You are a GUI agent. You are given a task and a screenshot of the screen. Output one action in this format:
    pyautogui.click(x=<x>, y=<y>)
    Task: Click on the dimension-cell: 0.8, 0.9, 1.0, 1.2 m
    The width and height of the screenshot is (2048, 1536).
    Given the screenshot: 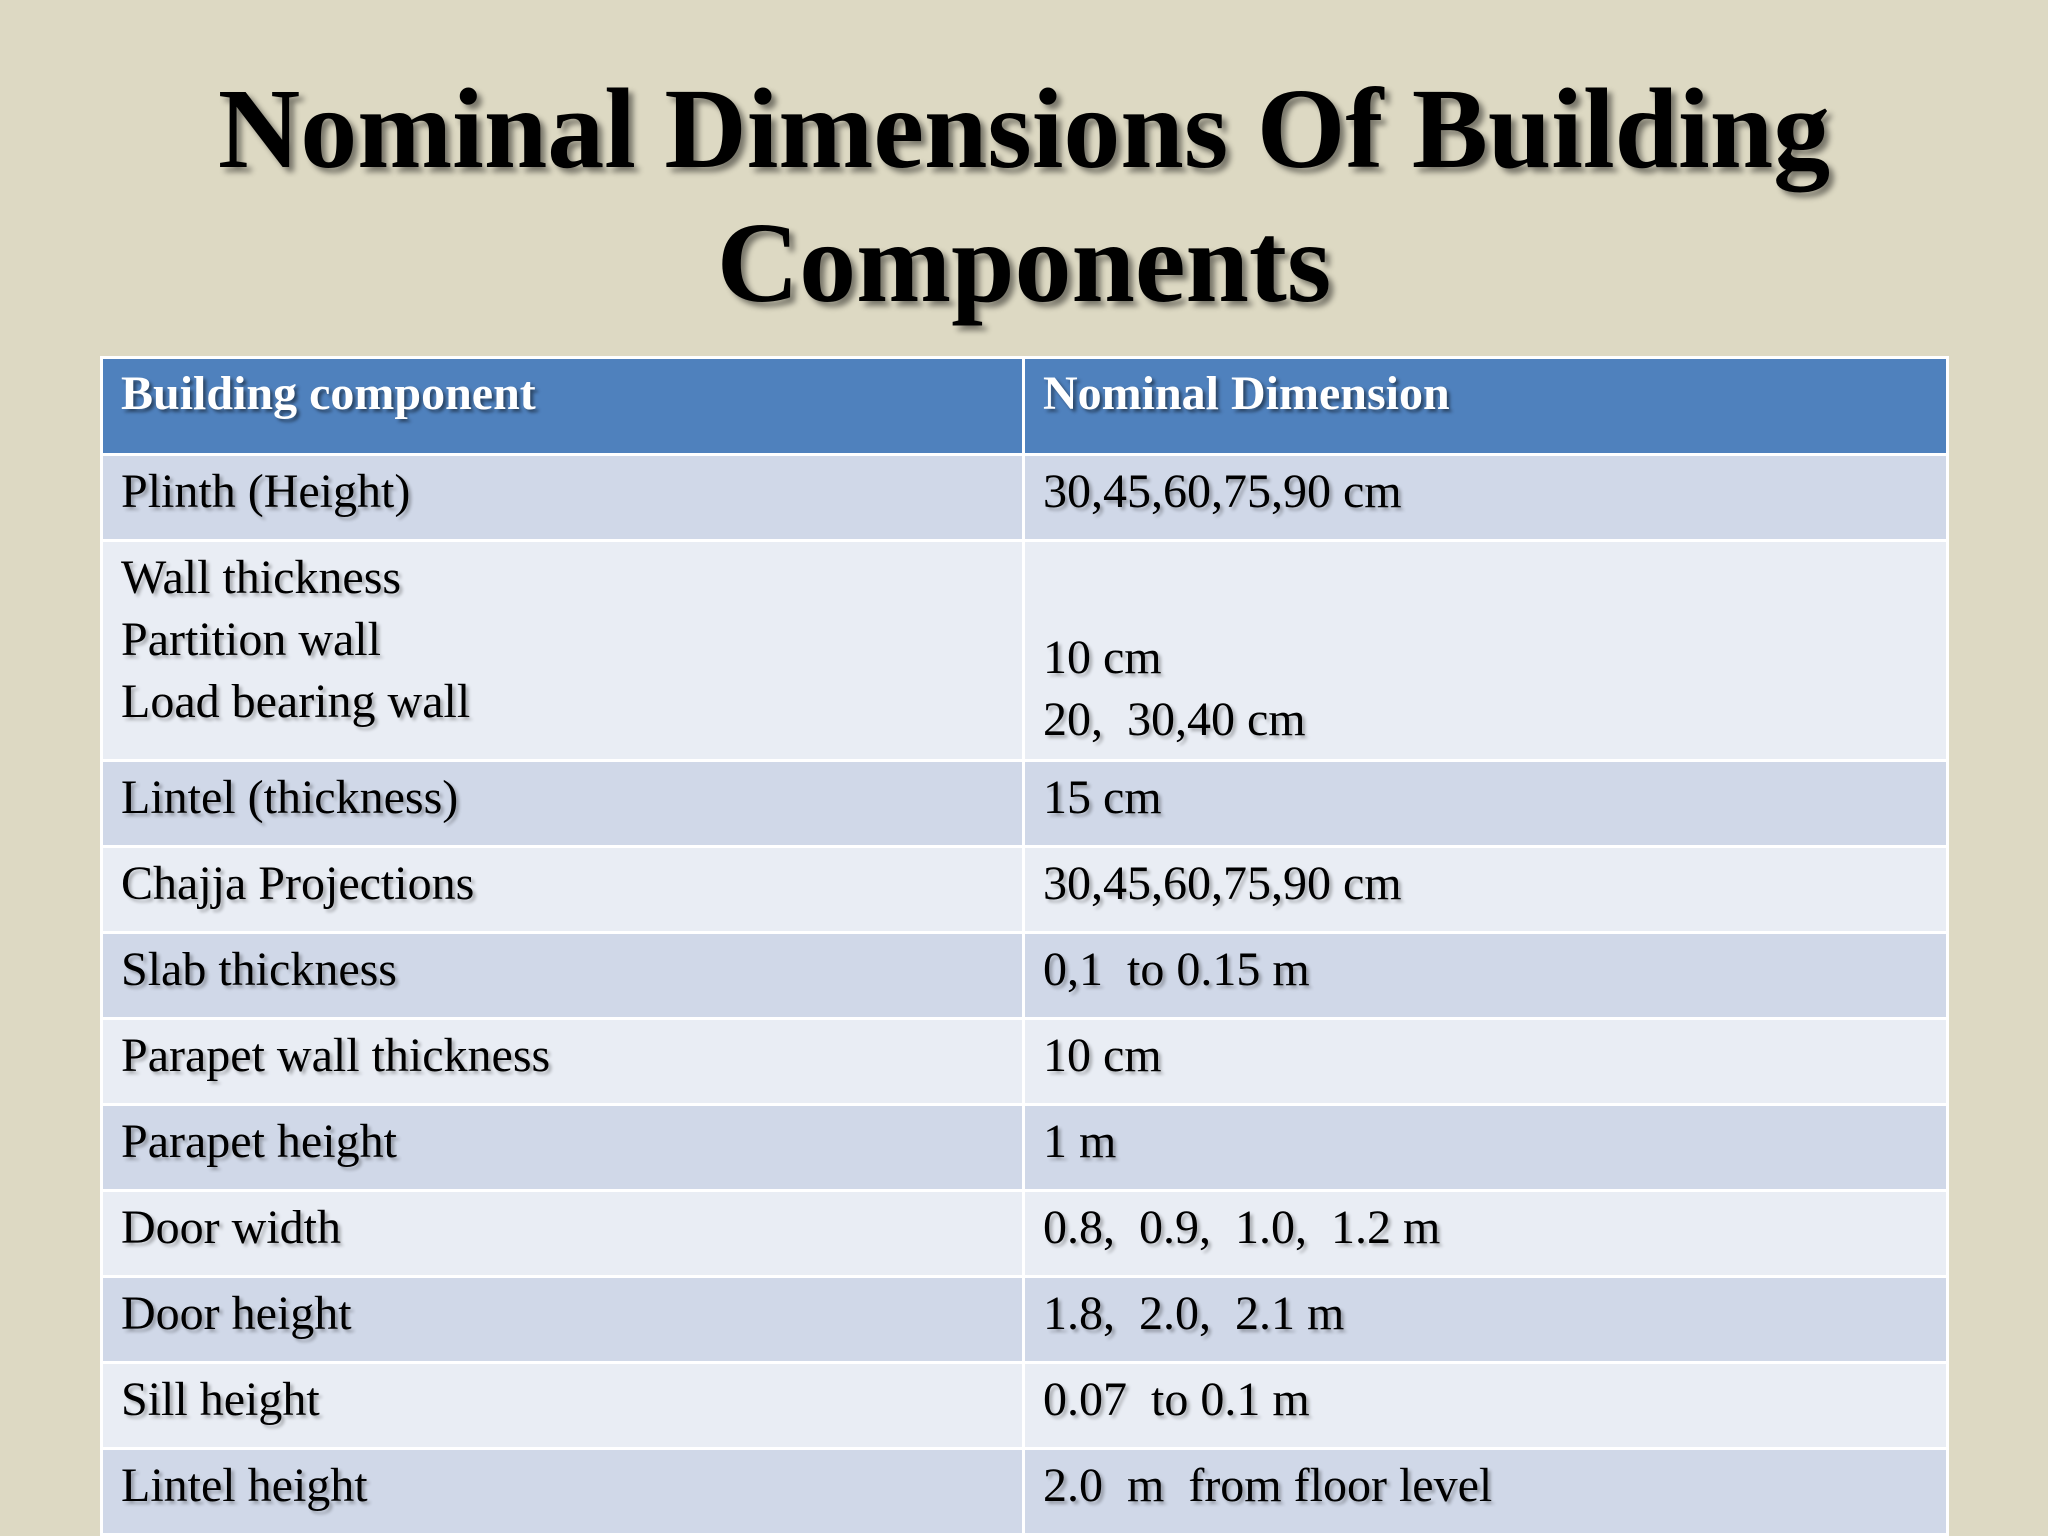 What is the action you would take?
    pyautogui.click(x=1485, y=1233)
    